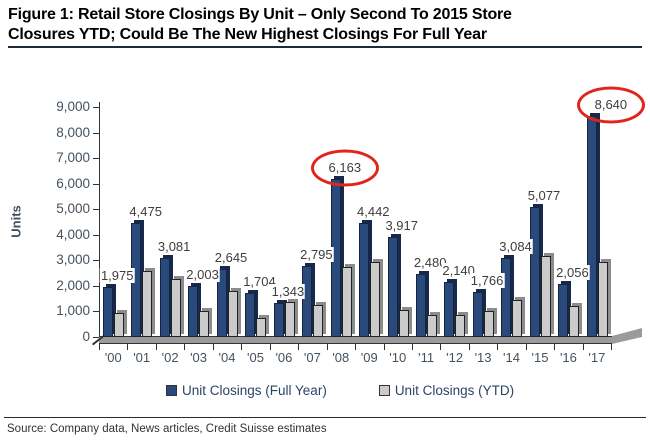 This screenshot has height=442, width=650. What do you see at coordinates (73, 234) in the screenshot?
I see `y-axis-tick-label: 4,000` at bounding box center [73, 234].